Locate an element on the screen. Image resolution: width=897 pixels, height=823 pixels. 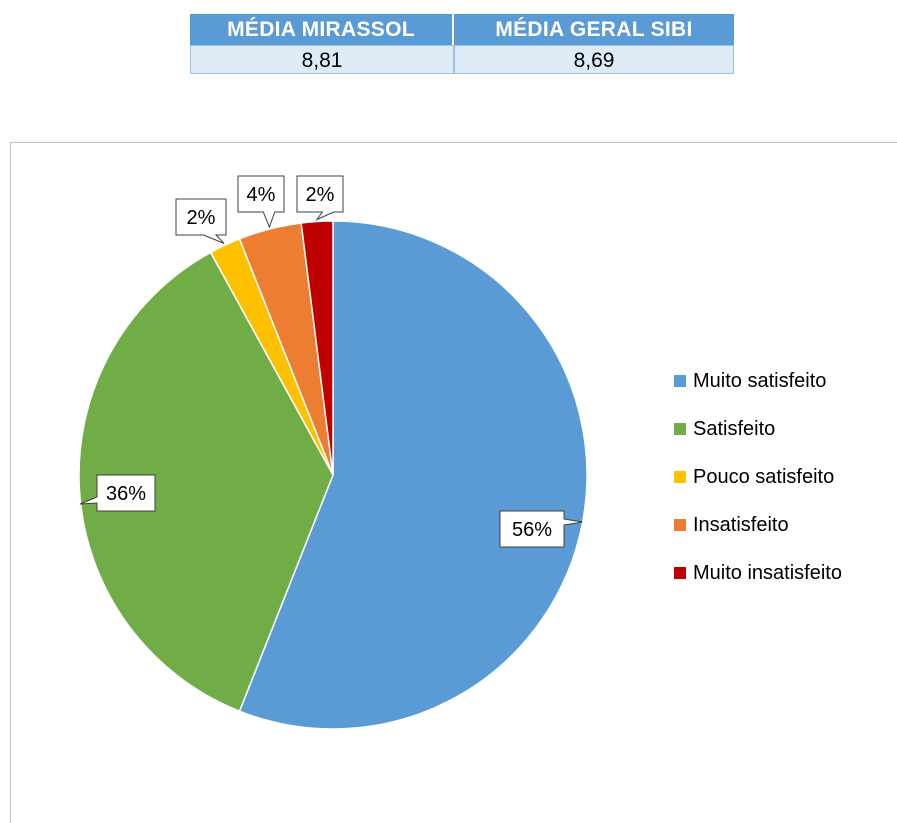
legend-item-muito-satisfeito: Muito satisfeito is located at coordinates (750, 381).